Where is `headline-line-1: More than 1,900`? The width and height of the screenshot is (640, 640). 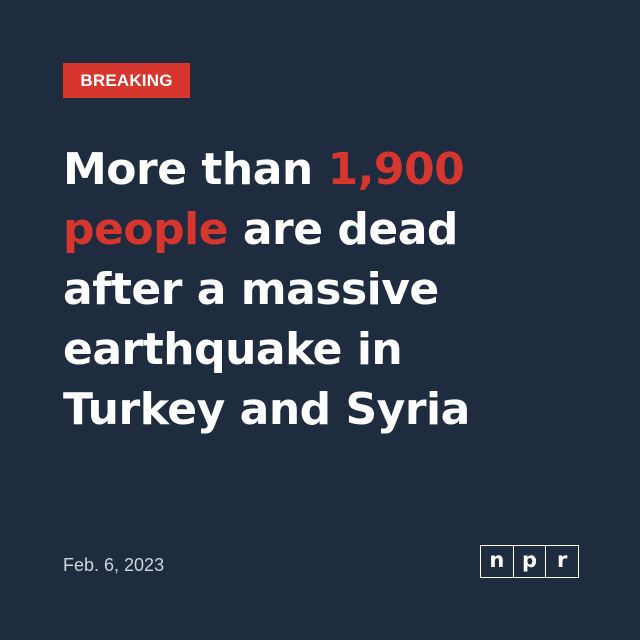 headline-line-1: More than 1,900 is located at coordinates (343, 170).